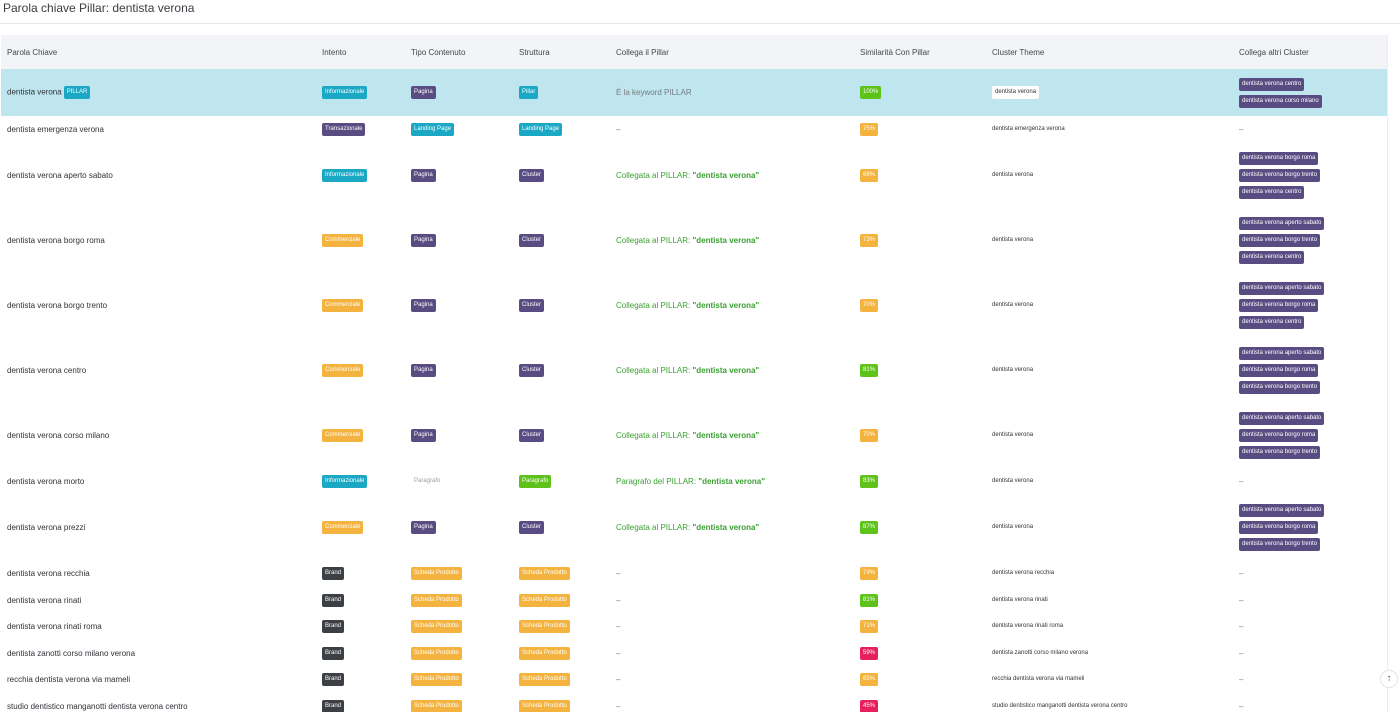 This screenshot has height=712, width=1400. I want to click on keyword-text: recchia dentista verona via mameli, so click(69, 679).